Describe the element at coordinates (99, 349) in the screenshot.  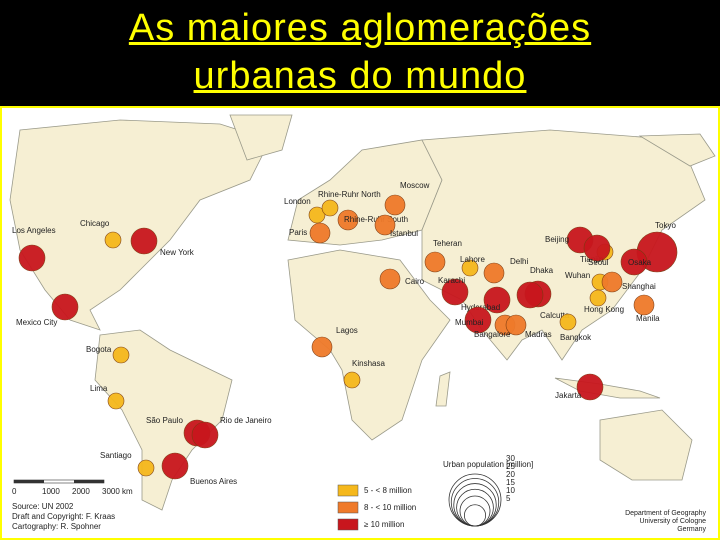
I see `city-label: Bogota` at that location.